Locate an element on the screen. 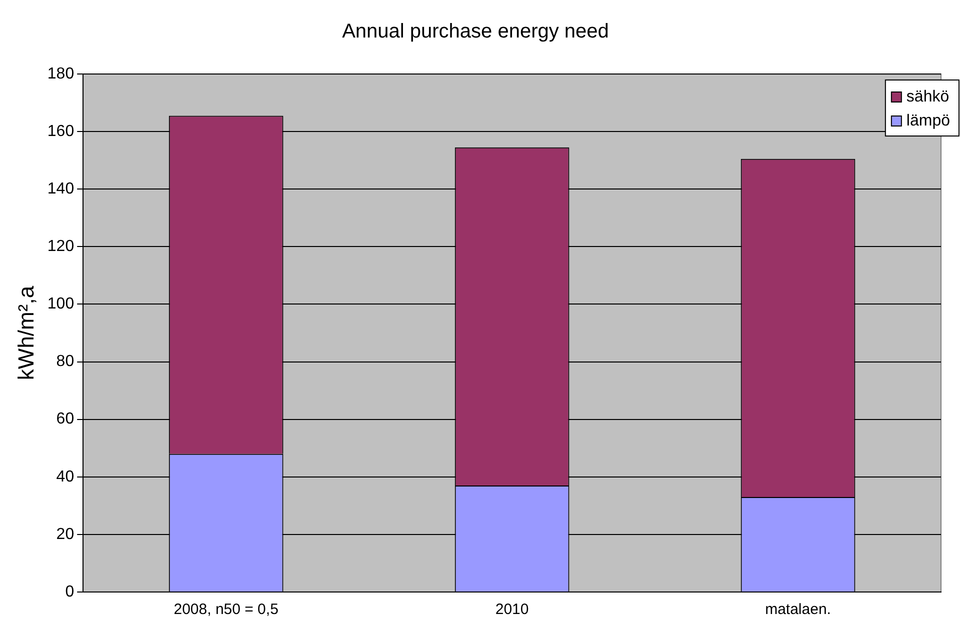 The image size is (961, 632). y-axis-title: kWh/m²,a is located at coordinates (25, 332).